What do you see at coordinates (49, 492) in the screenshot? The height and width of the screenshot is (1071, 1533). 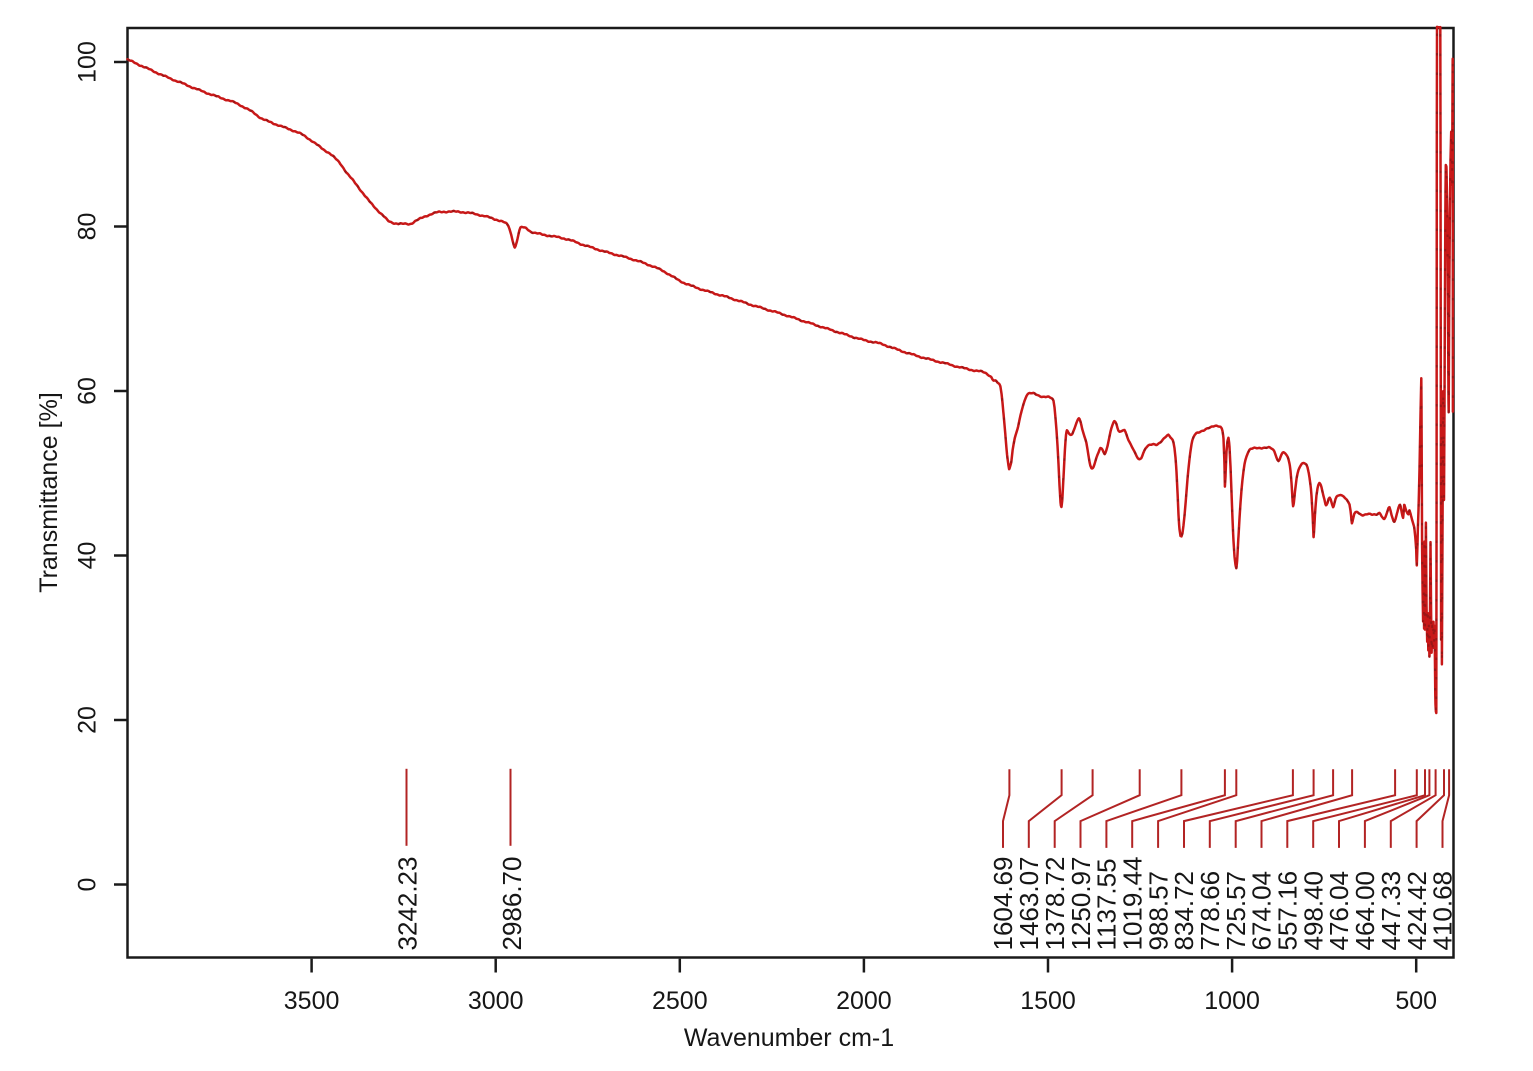 I see `svg-text: Transmittance [%]` at bounding box center [49, 492].